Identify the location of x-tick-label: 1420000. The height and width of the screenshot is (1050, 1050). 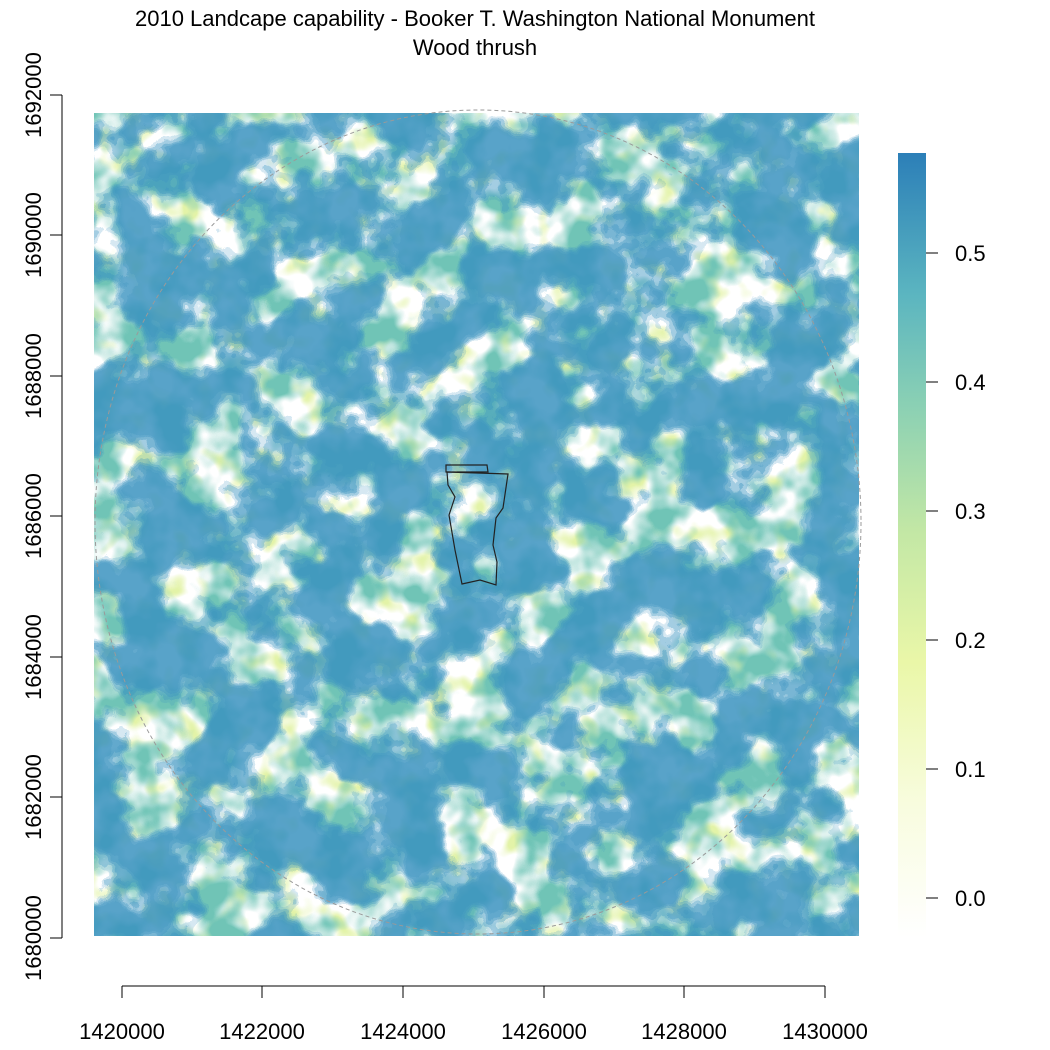
(122, 1031).